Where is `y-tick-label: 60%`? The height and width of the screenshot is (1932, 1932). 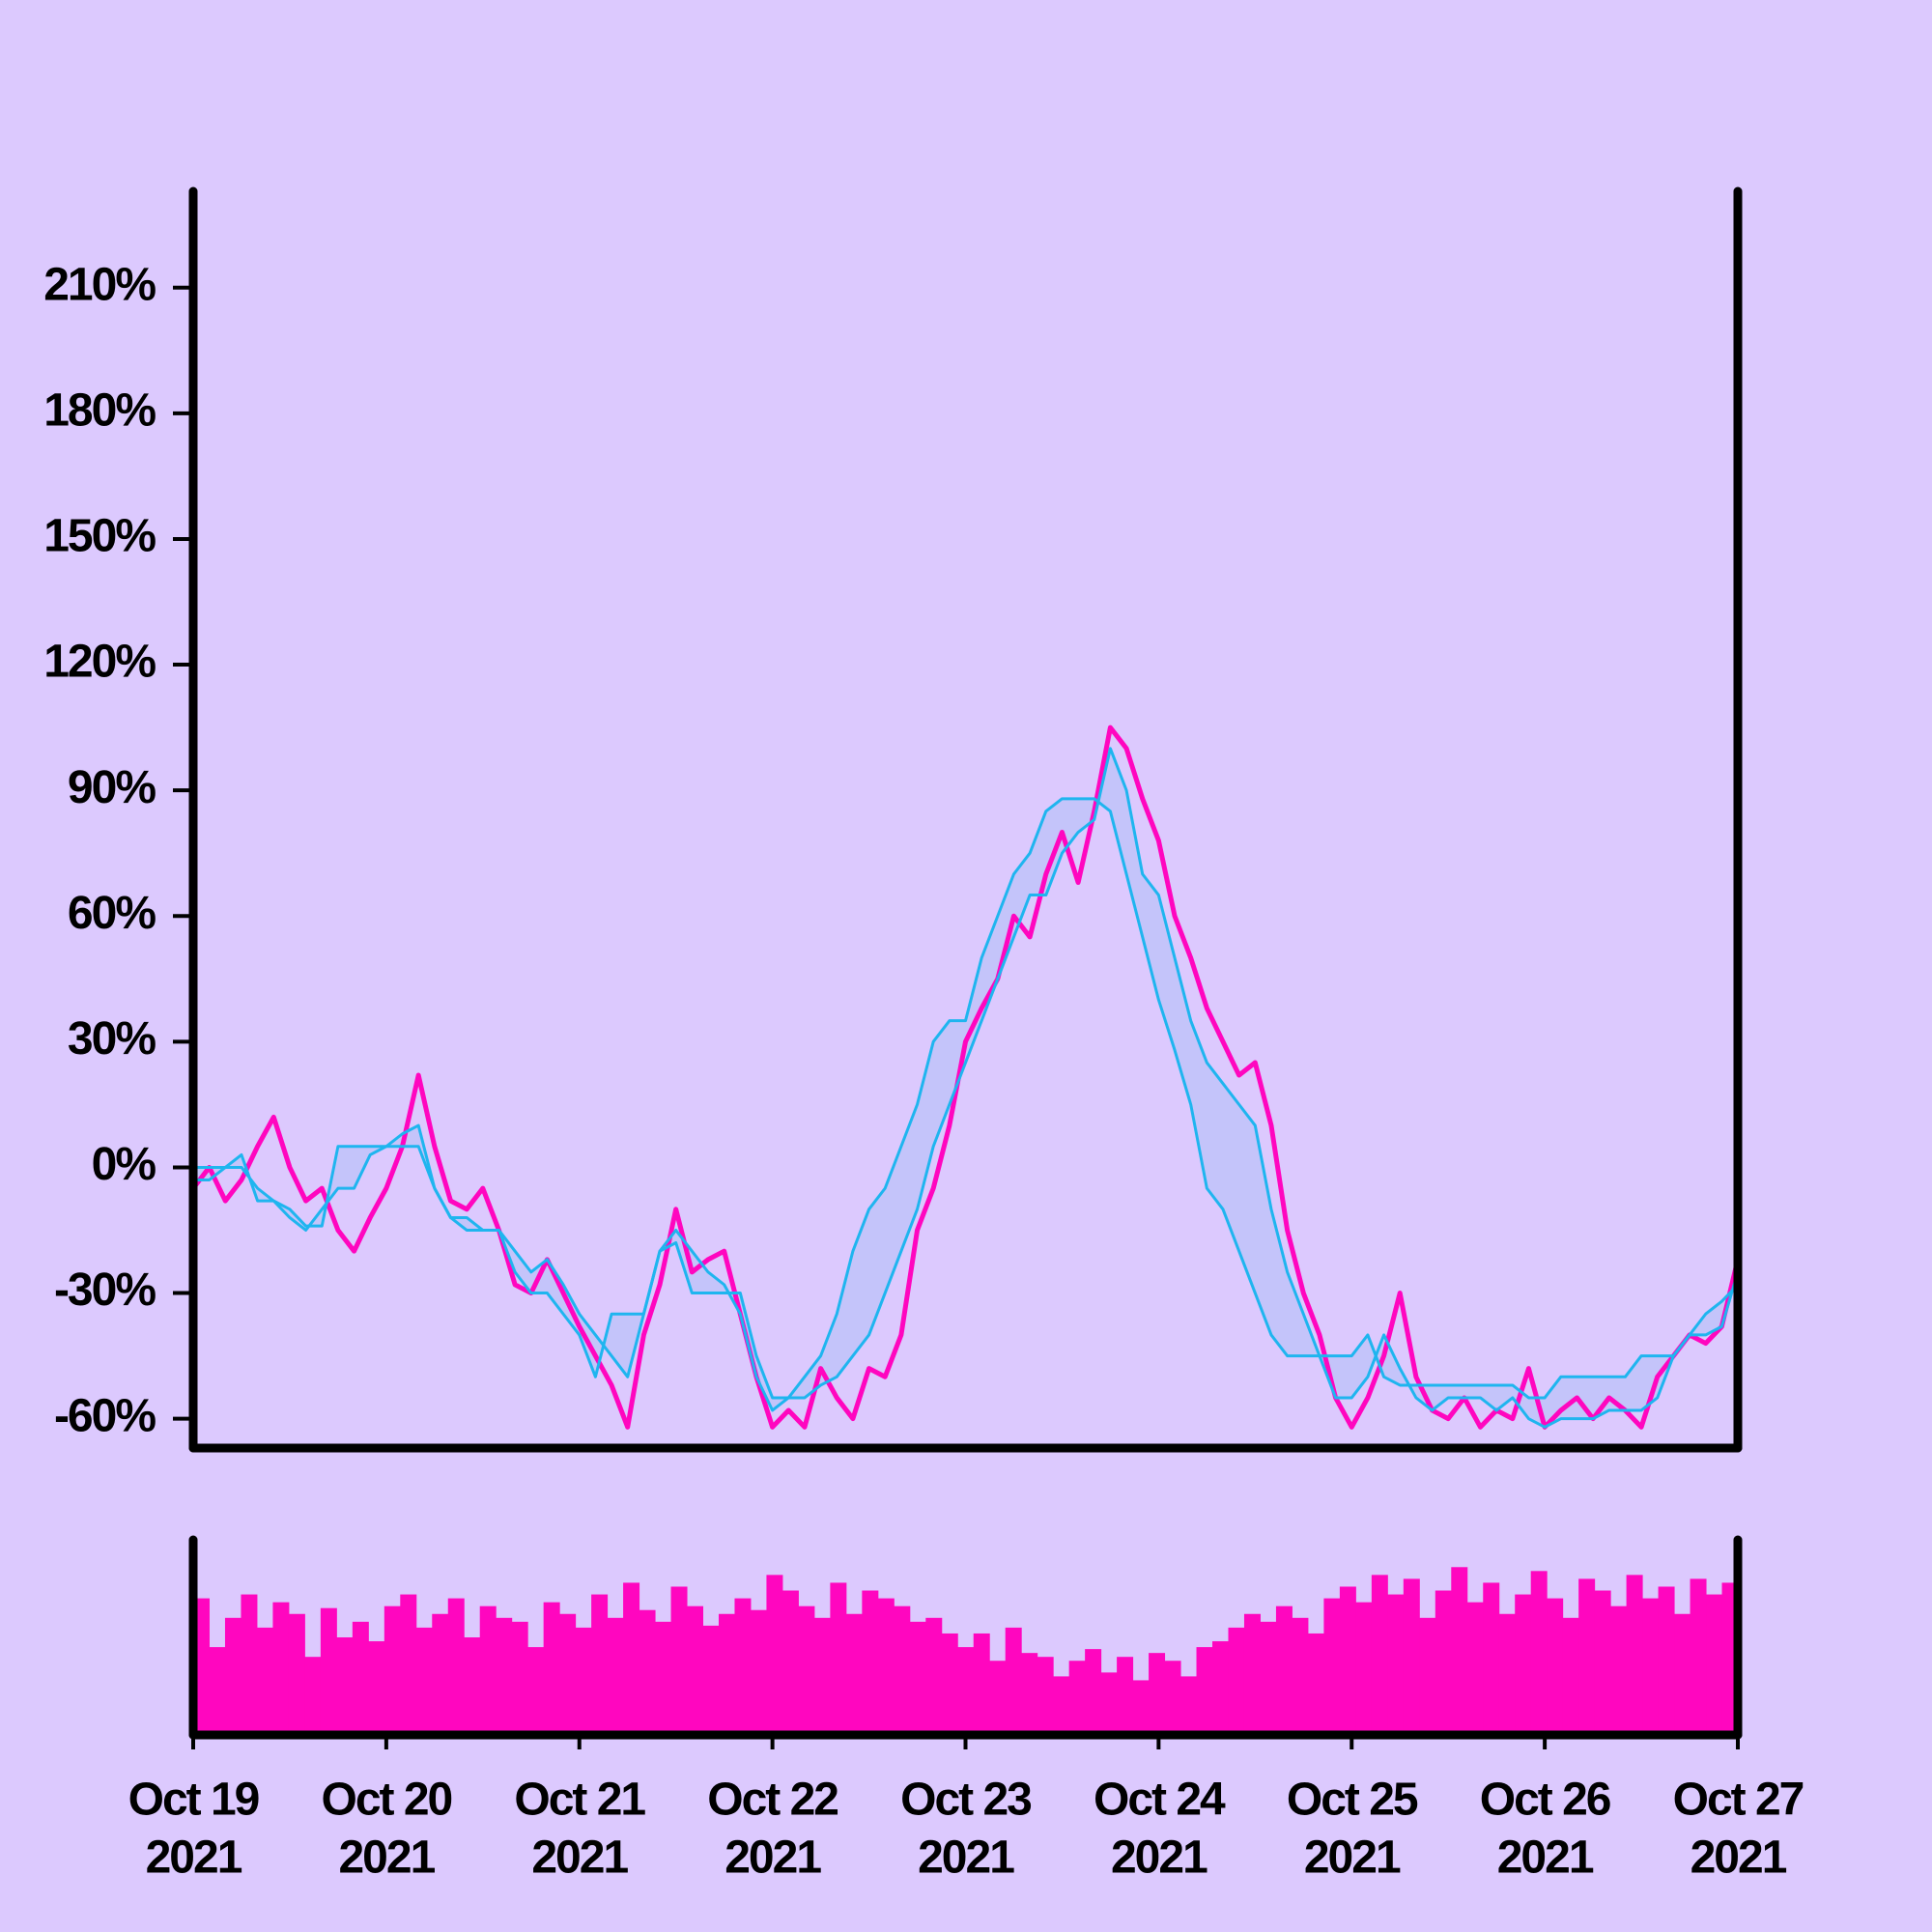 y-tick-label: 60% is located at coordinates (112, 913).